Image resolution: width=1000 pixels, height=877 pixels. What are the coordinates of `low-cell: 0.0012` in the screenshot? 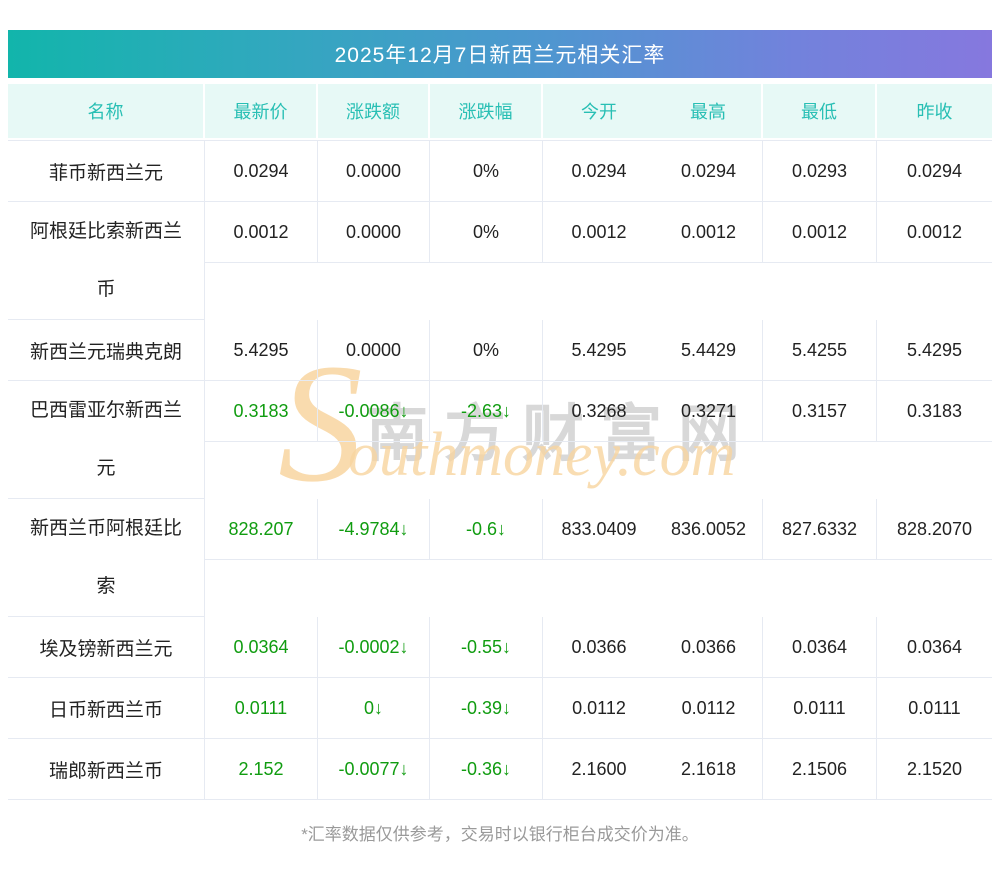 It's located at (820, 232).